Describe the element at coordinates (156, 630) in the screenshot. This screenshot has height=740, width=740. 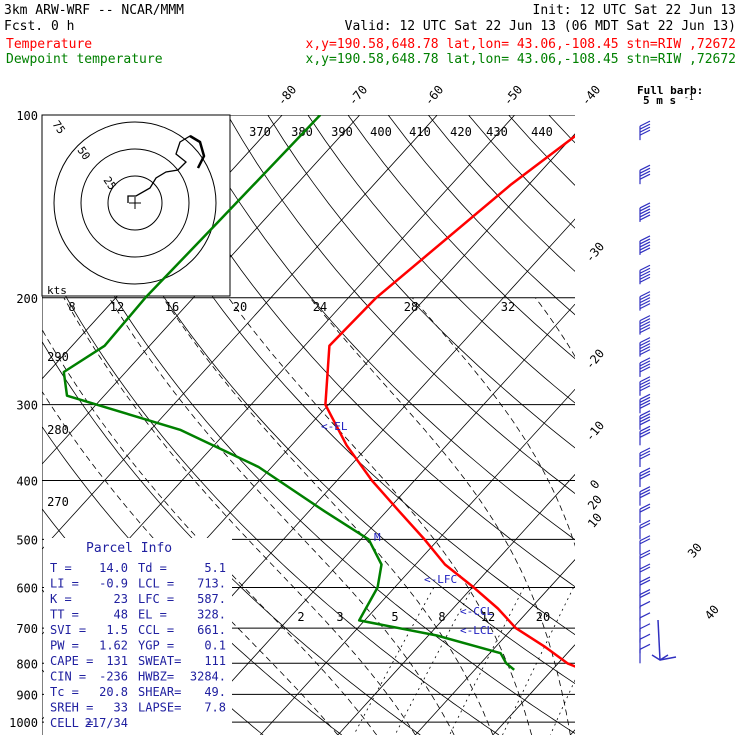
I see `parcel-field-label: CCL =` at that location.